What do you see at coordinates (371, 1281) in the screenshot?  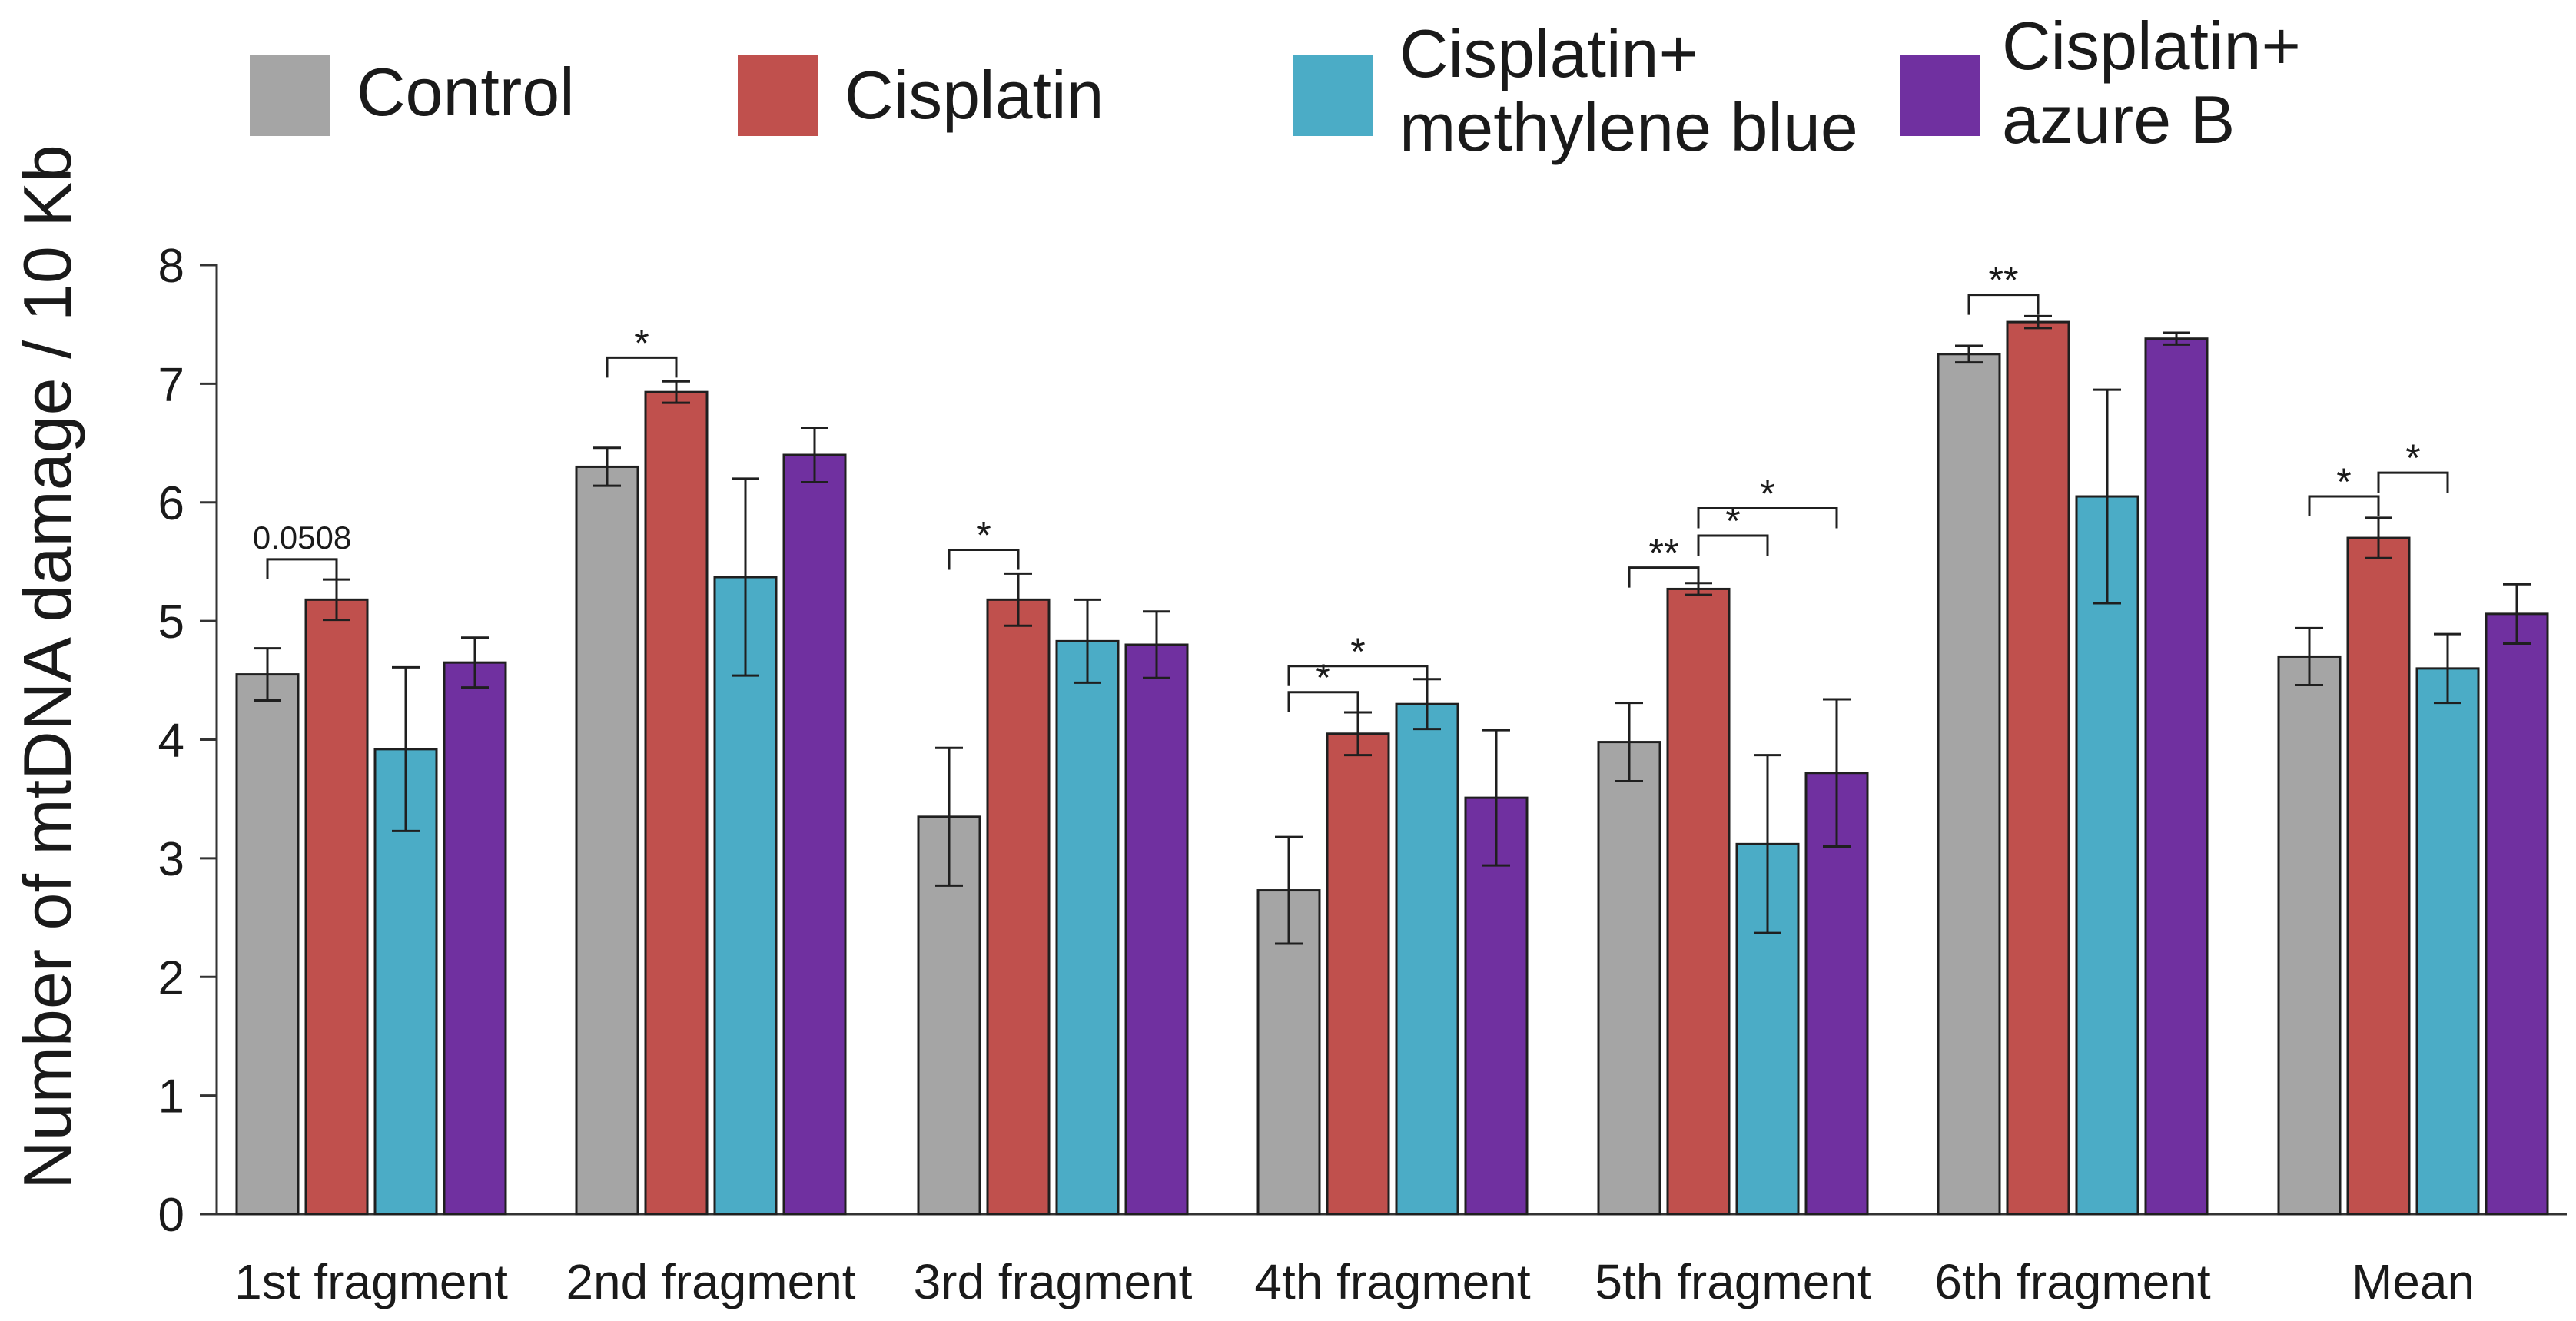 I see `x-tick-label: 1st fragment` at bounding box center [371, 1281].